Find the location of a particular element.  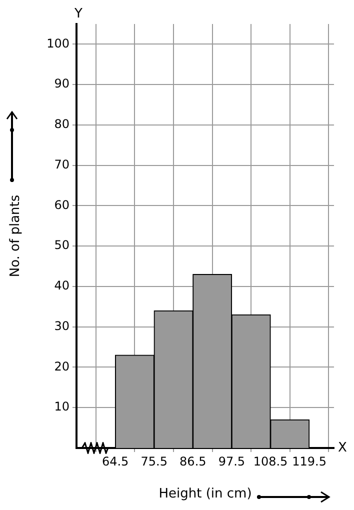

x-tick-label: 97.5 is located at coordinates (232, 461).